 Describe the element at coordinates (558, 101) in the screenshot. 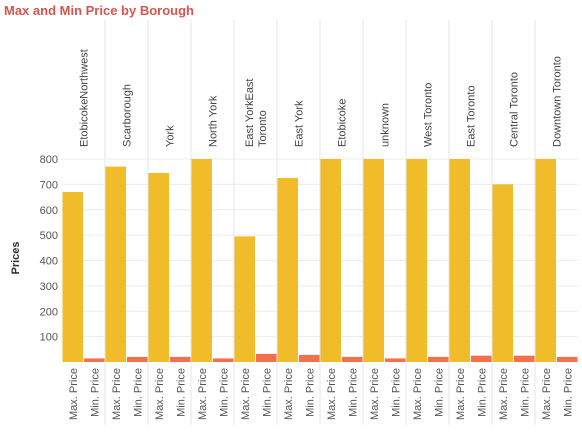

I see `category-label: Downtown Toronto` at that location.